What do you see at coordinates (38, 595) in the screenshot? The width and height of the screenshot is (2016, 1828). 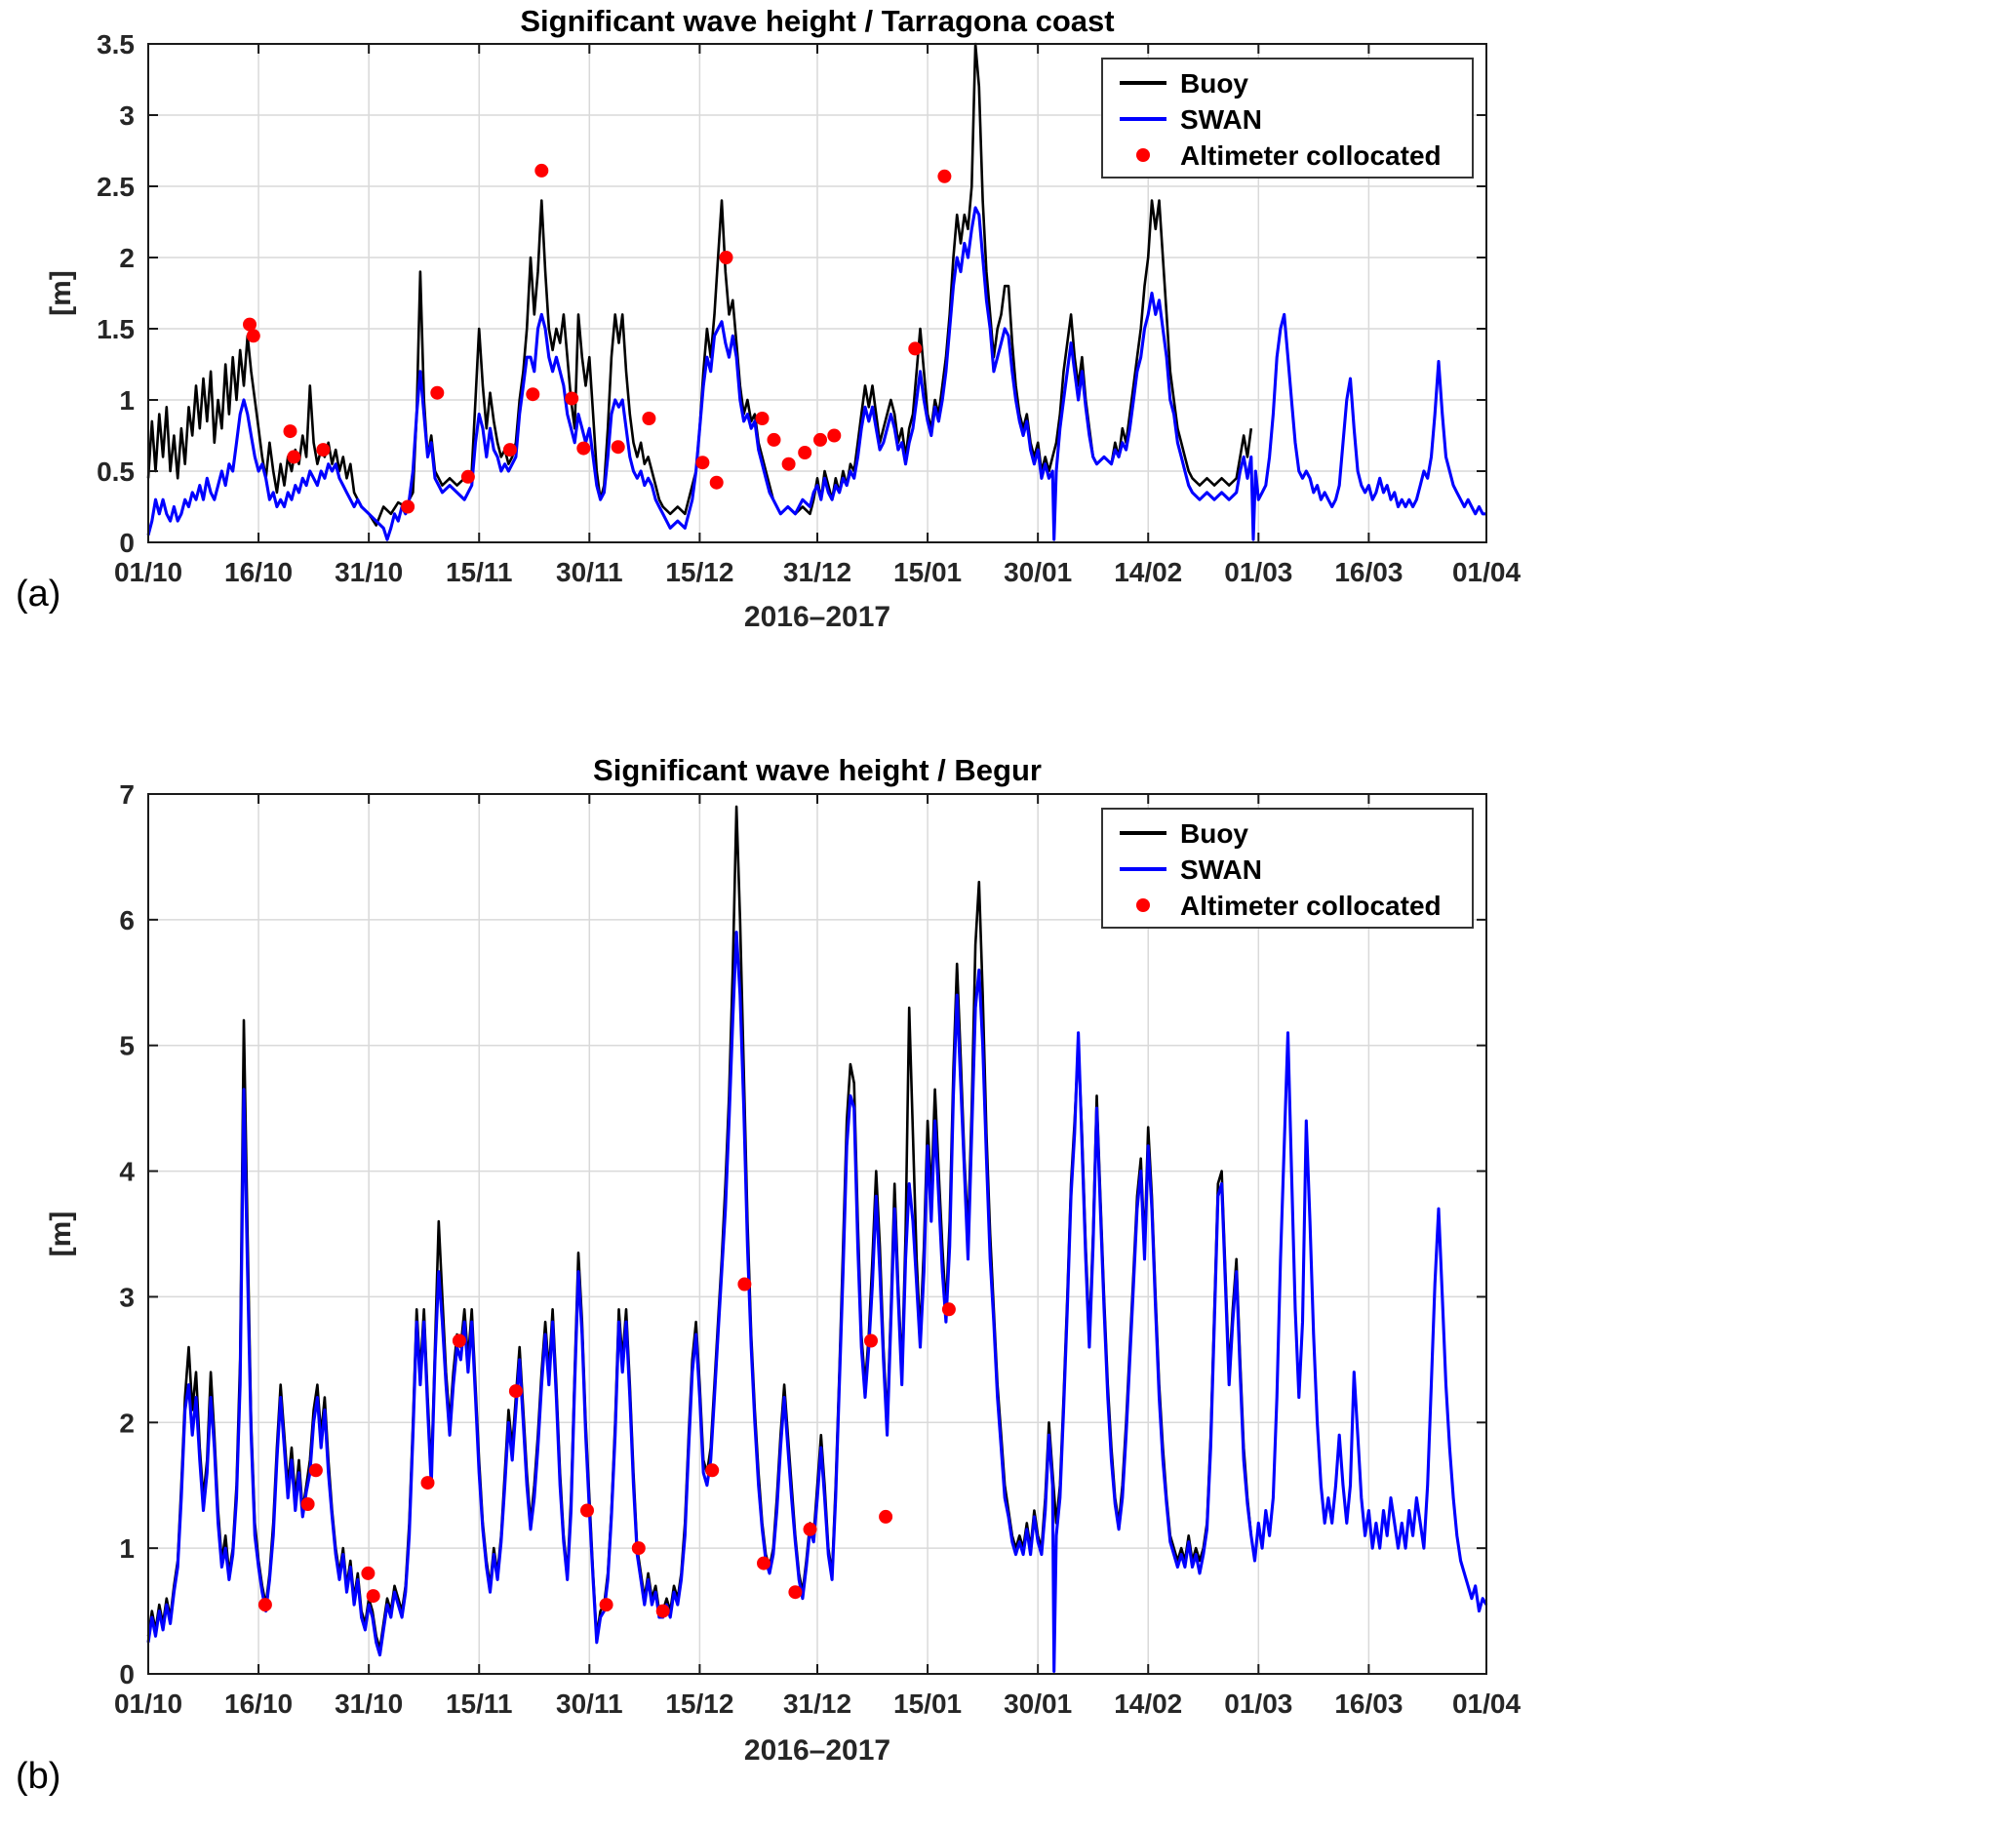 I see `panel-a-label: (a)` at bounding box center [38, 595].